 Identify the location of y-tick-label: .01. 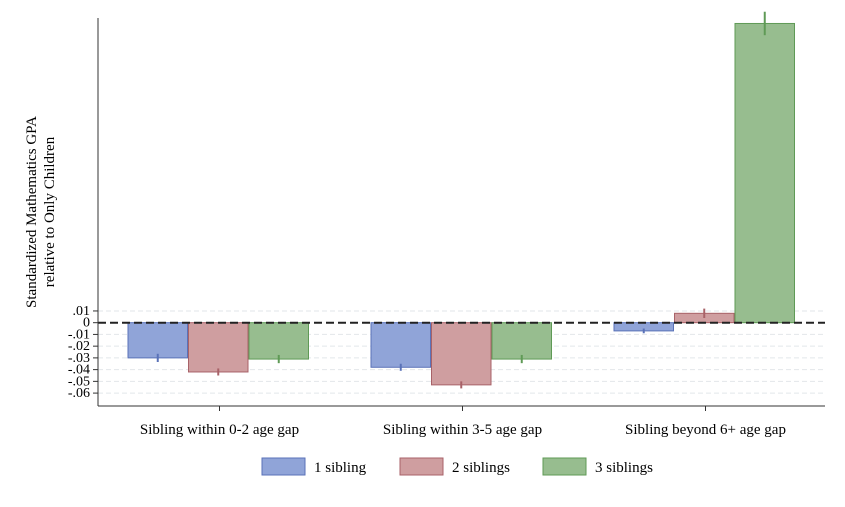
(82, 311).